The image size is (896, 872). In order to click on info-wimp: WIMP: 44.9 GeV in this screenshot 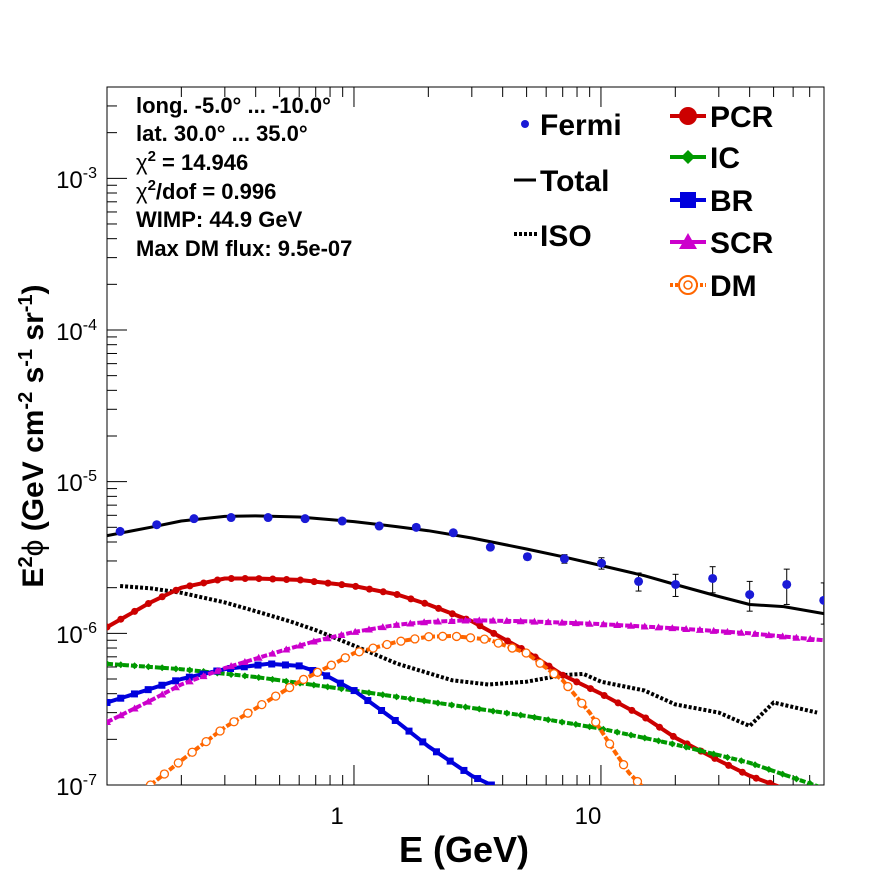, I will do `click(219, 219)`.